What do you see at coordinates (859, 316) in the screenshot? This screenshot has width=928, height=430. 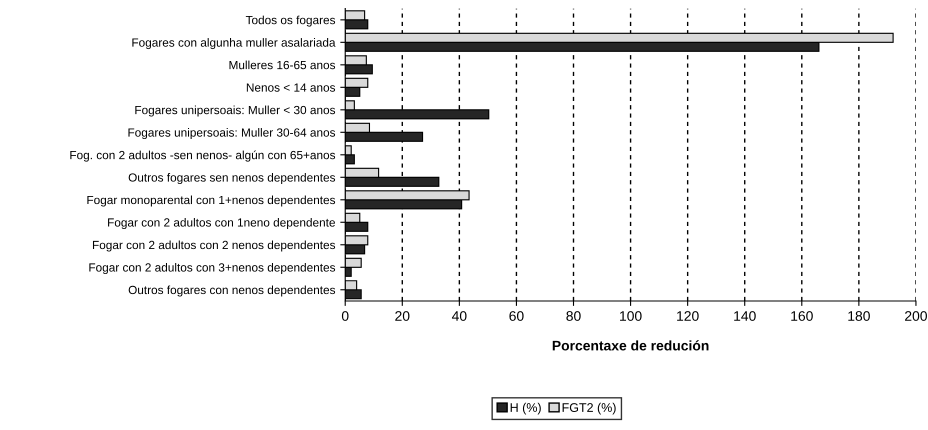 I see `x-tick-label: 180` at bounding box center [859, 316].